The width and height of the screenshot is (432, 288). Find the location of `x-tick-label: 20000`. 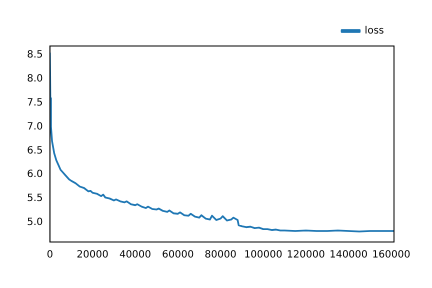

x-tick-label: 20000 is located at coordinates (92, 255).